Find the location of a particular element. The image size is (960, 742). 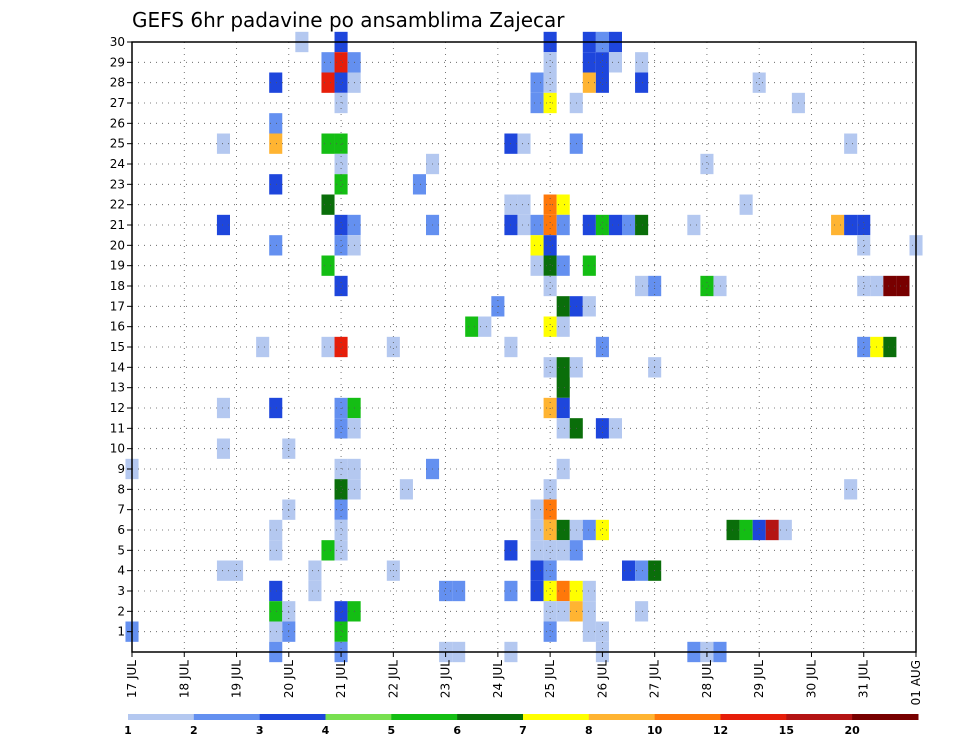

y-tick-label: 21 is located at coordinates (117, 225).